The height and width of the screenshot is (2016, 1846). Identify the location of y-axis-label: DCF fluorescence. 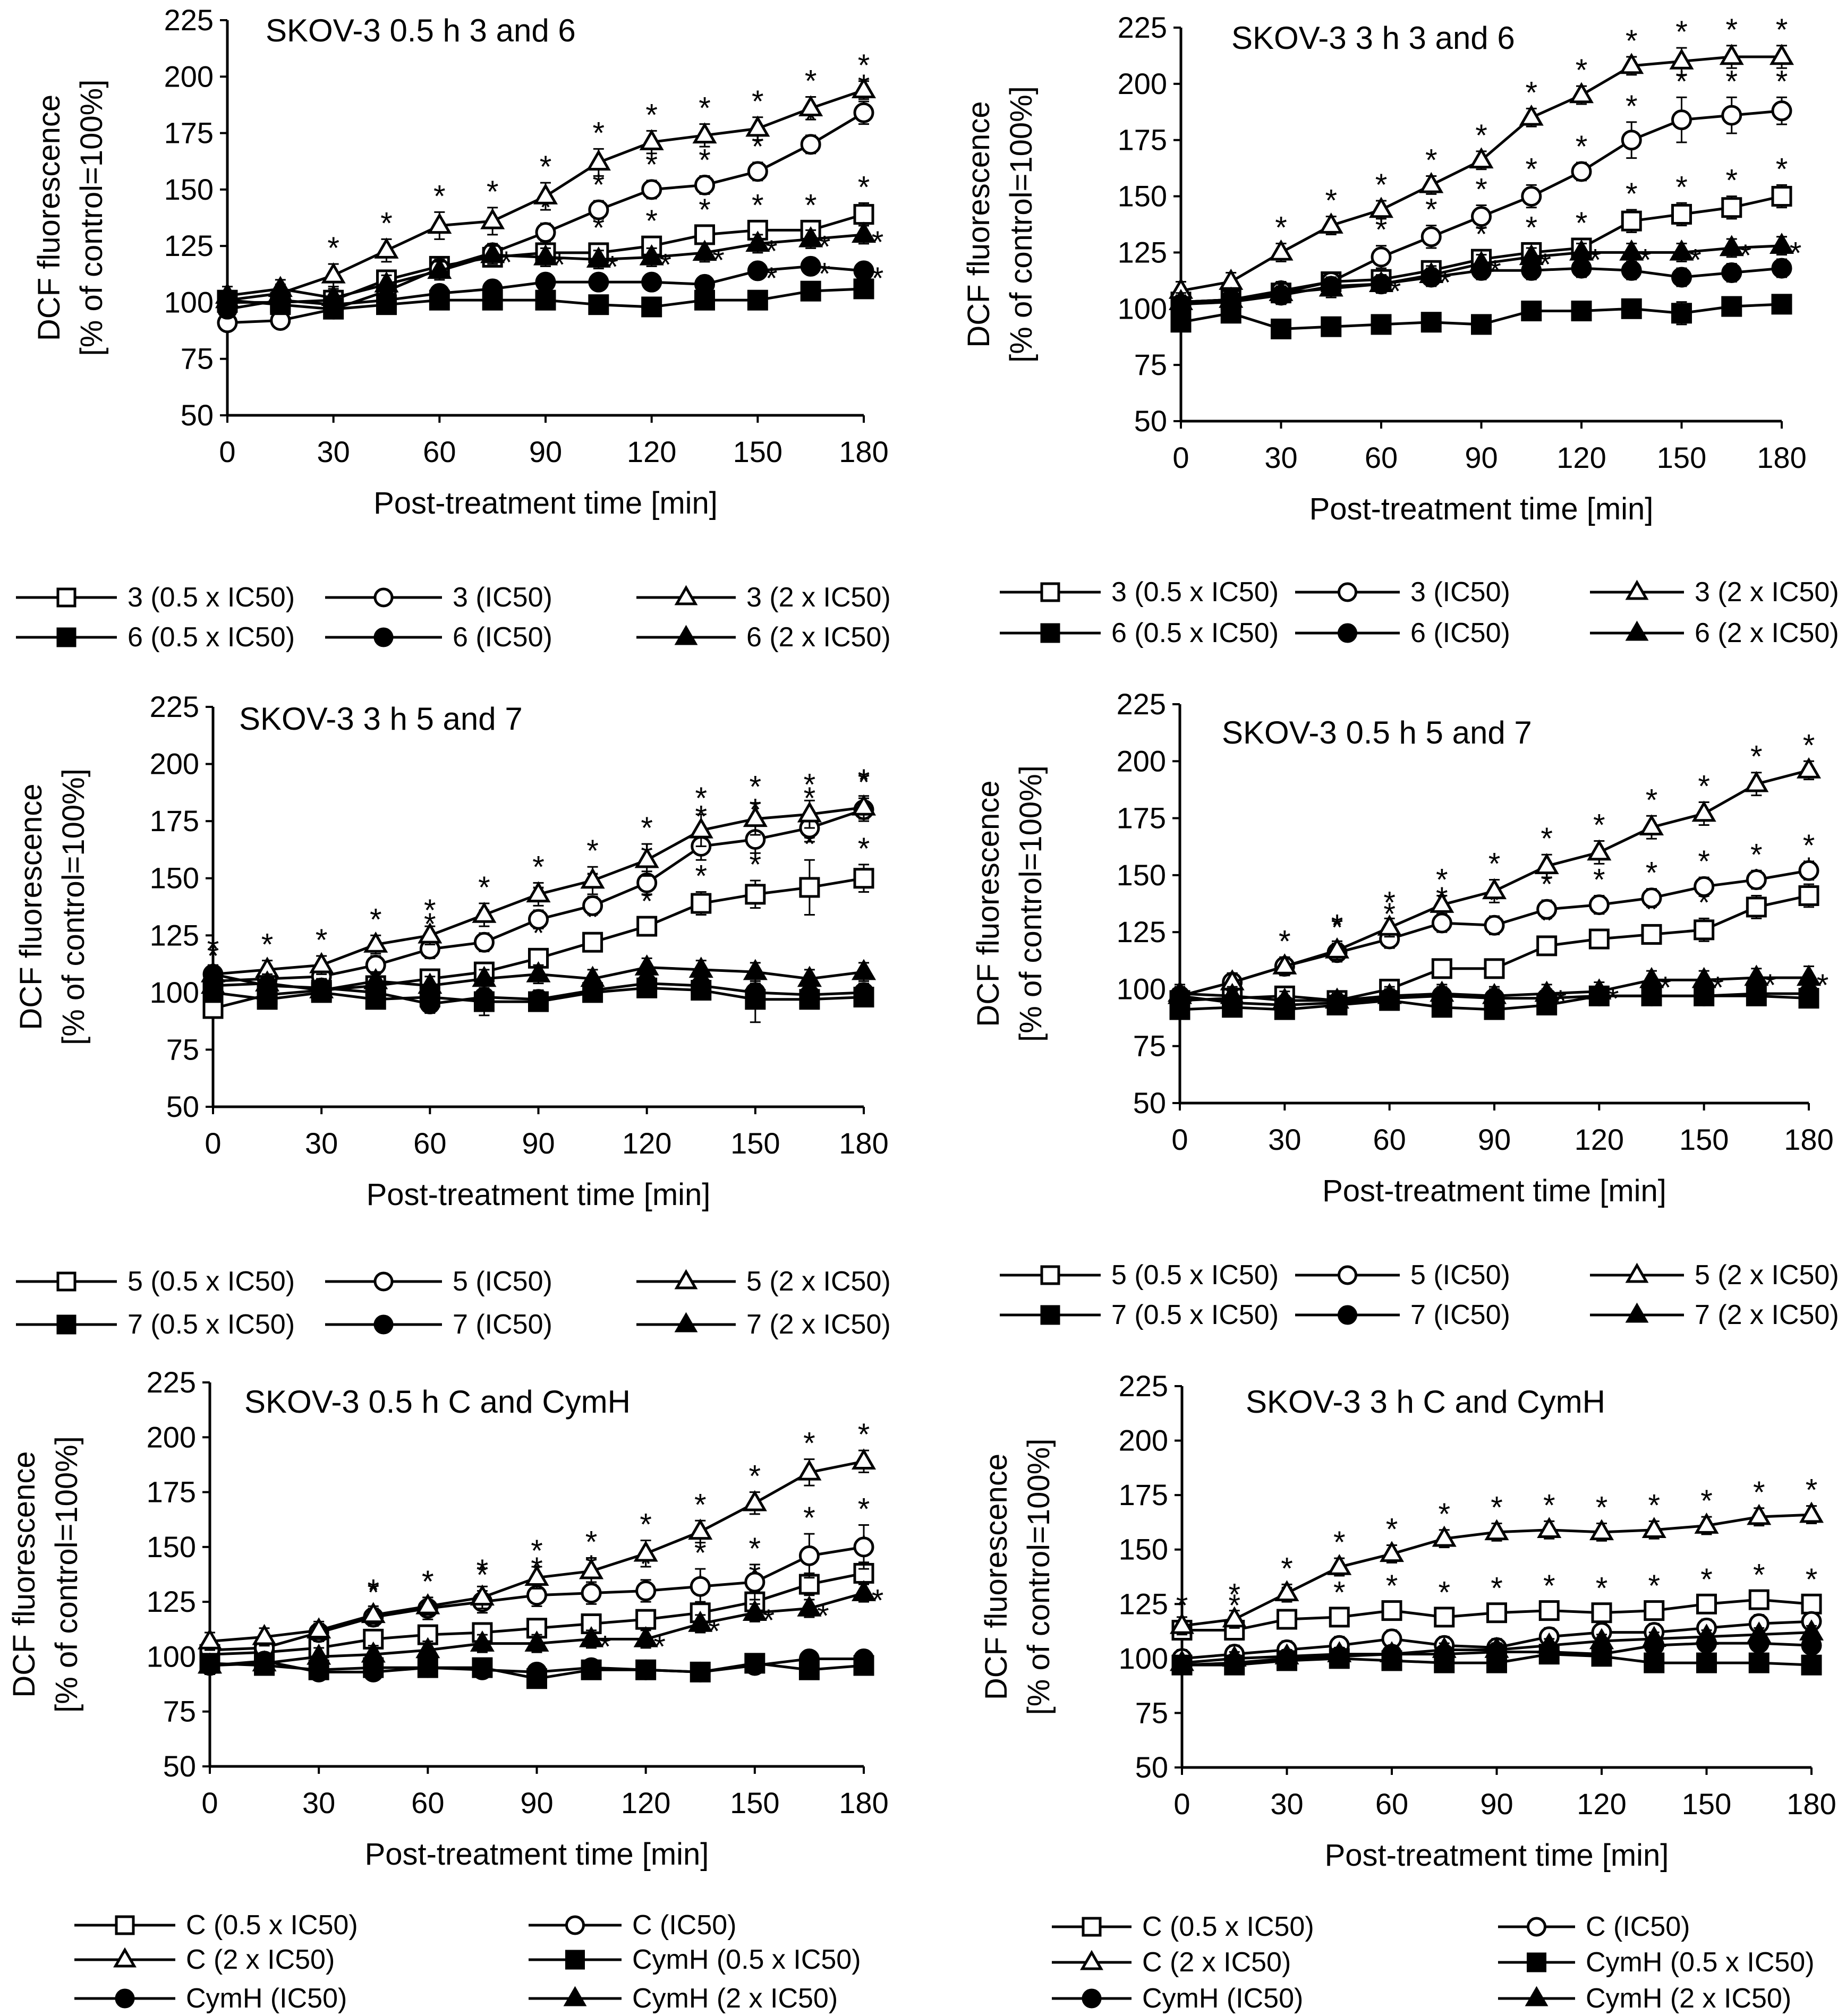
(988, 903).